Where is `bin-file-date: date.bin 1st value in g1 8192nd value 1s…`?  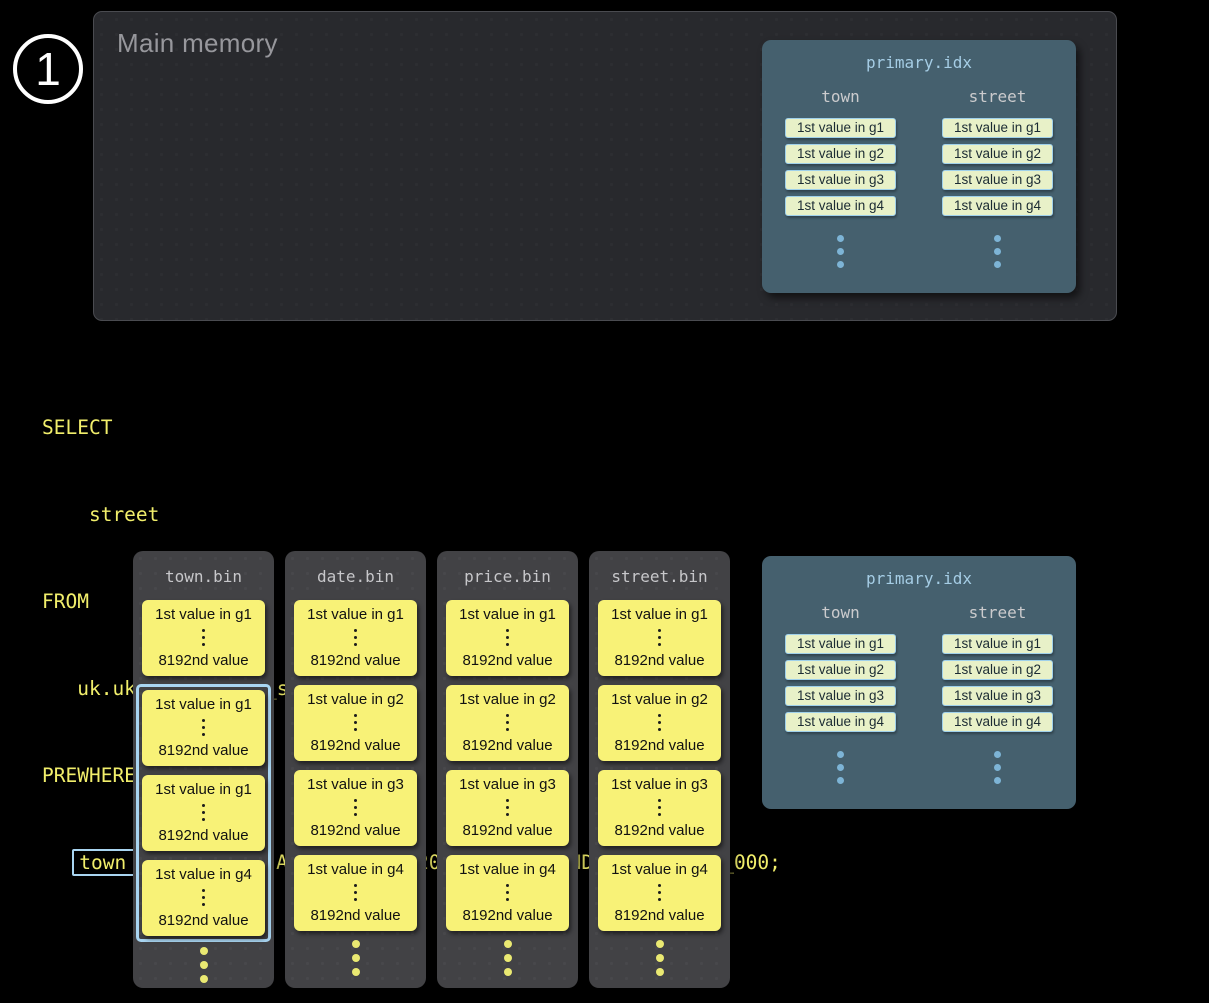
bin-file-date: date.bin 1st value in g1 8192nd value 1s… is located at coordinates (355, 769).